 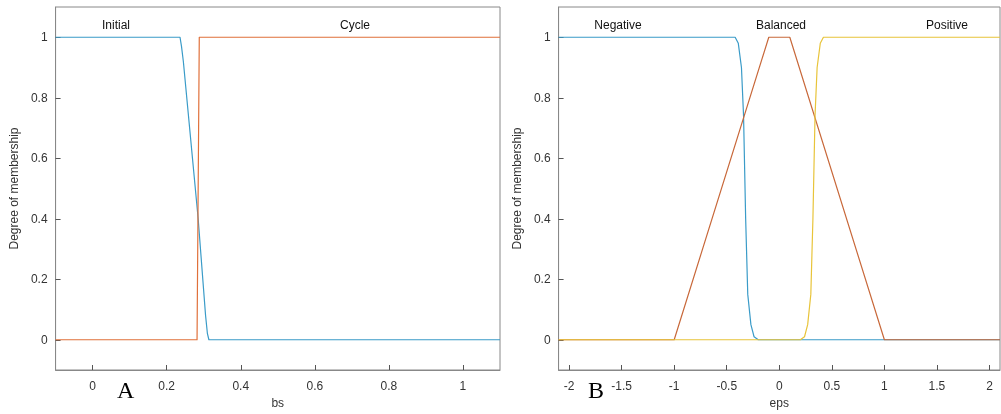 I want to click on x-tick-label: 0.6, so click(x=315, y=386).